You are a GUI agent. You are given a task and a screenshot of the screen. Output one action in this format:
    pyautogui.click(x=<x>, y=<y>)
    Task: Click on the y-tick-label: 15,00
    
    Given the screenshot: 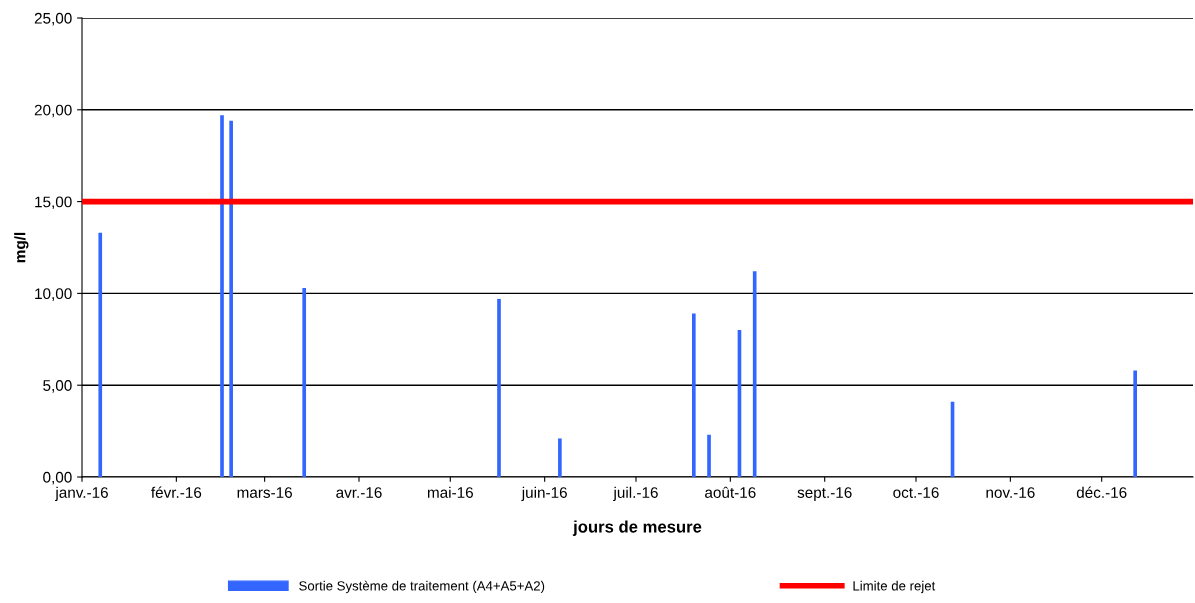 What is the action you would take?
    pyautogui.click(x=53, y=203)
    